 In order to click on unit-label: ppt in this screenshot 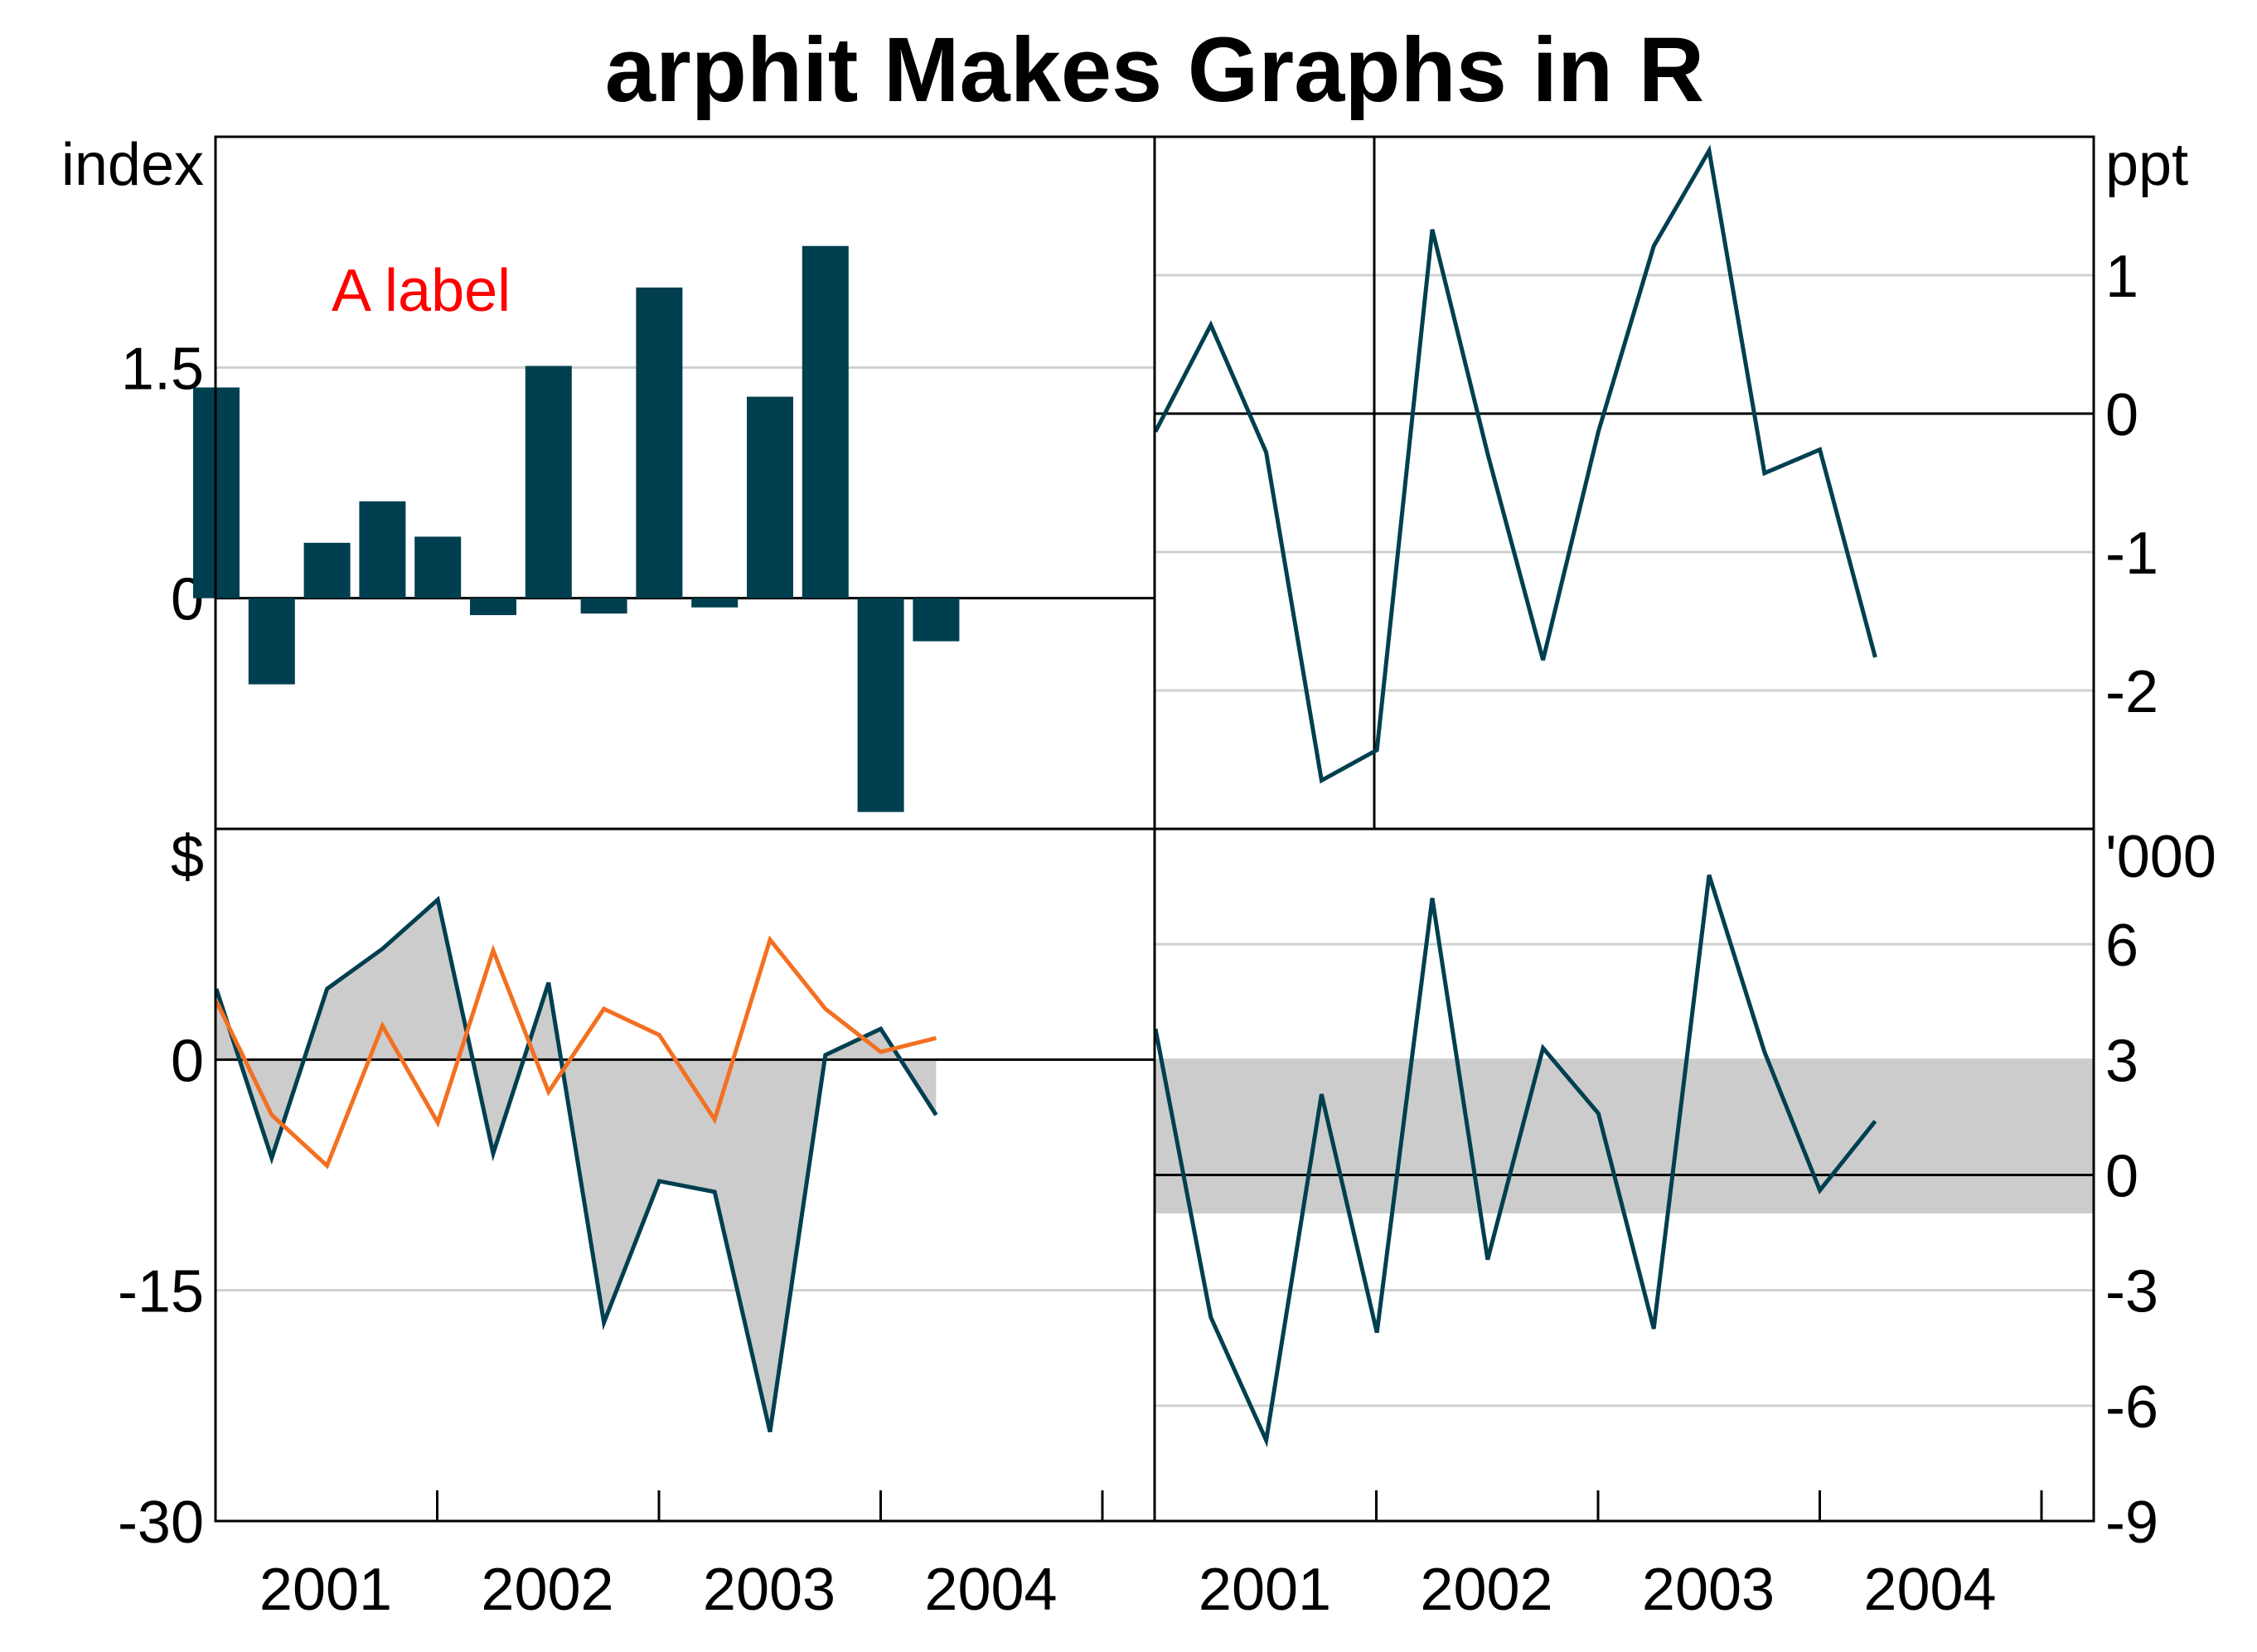, I will do `click(2146, 165)`.